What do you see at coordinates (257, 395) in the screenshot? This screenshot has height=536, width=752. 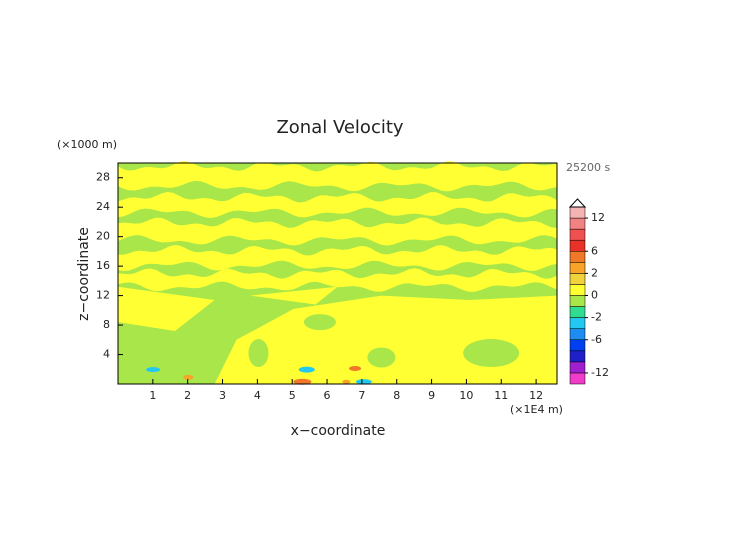 I see `x-tick-label: 4` at bounding box center [257, 395].